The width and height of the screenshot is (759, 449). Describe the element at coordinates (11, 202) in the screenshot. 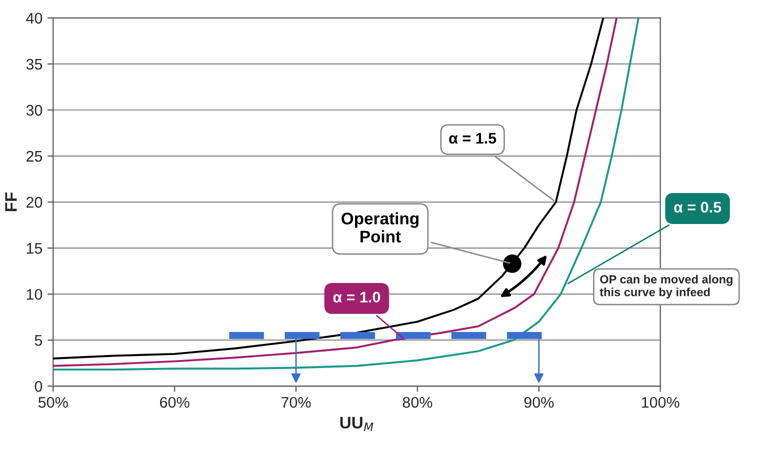

I see `y-axis-title: FF` at that location.